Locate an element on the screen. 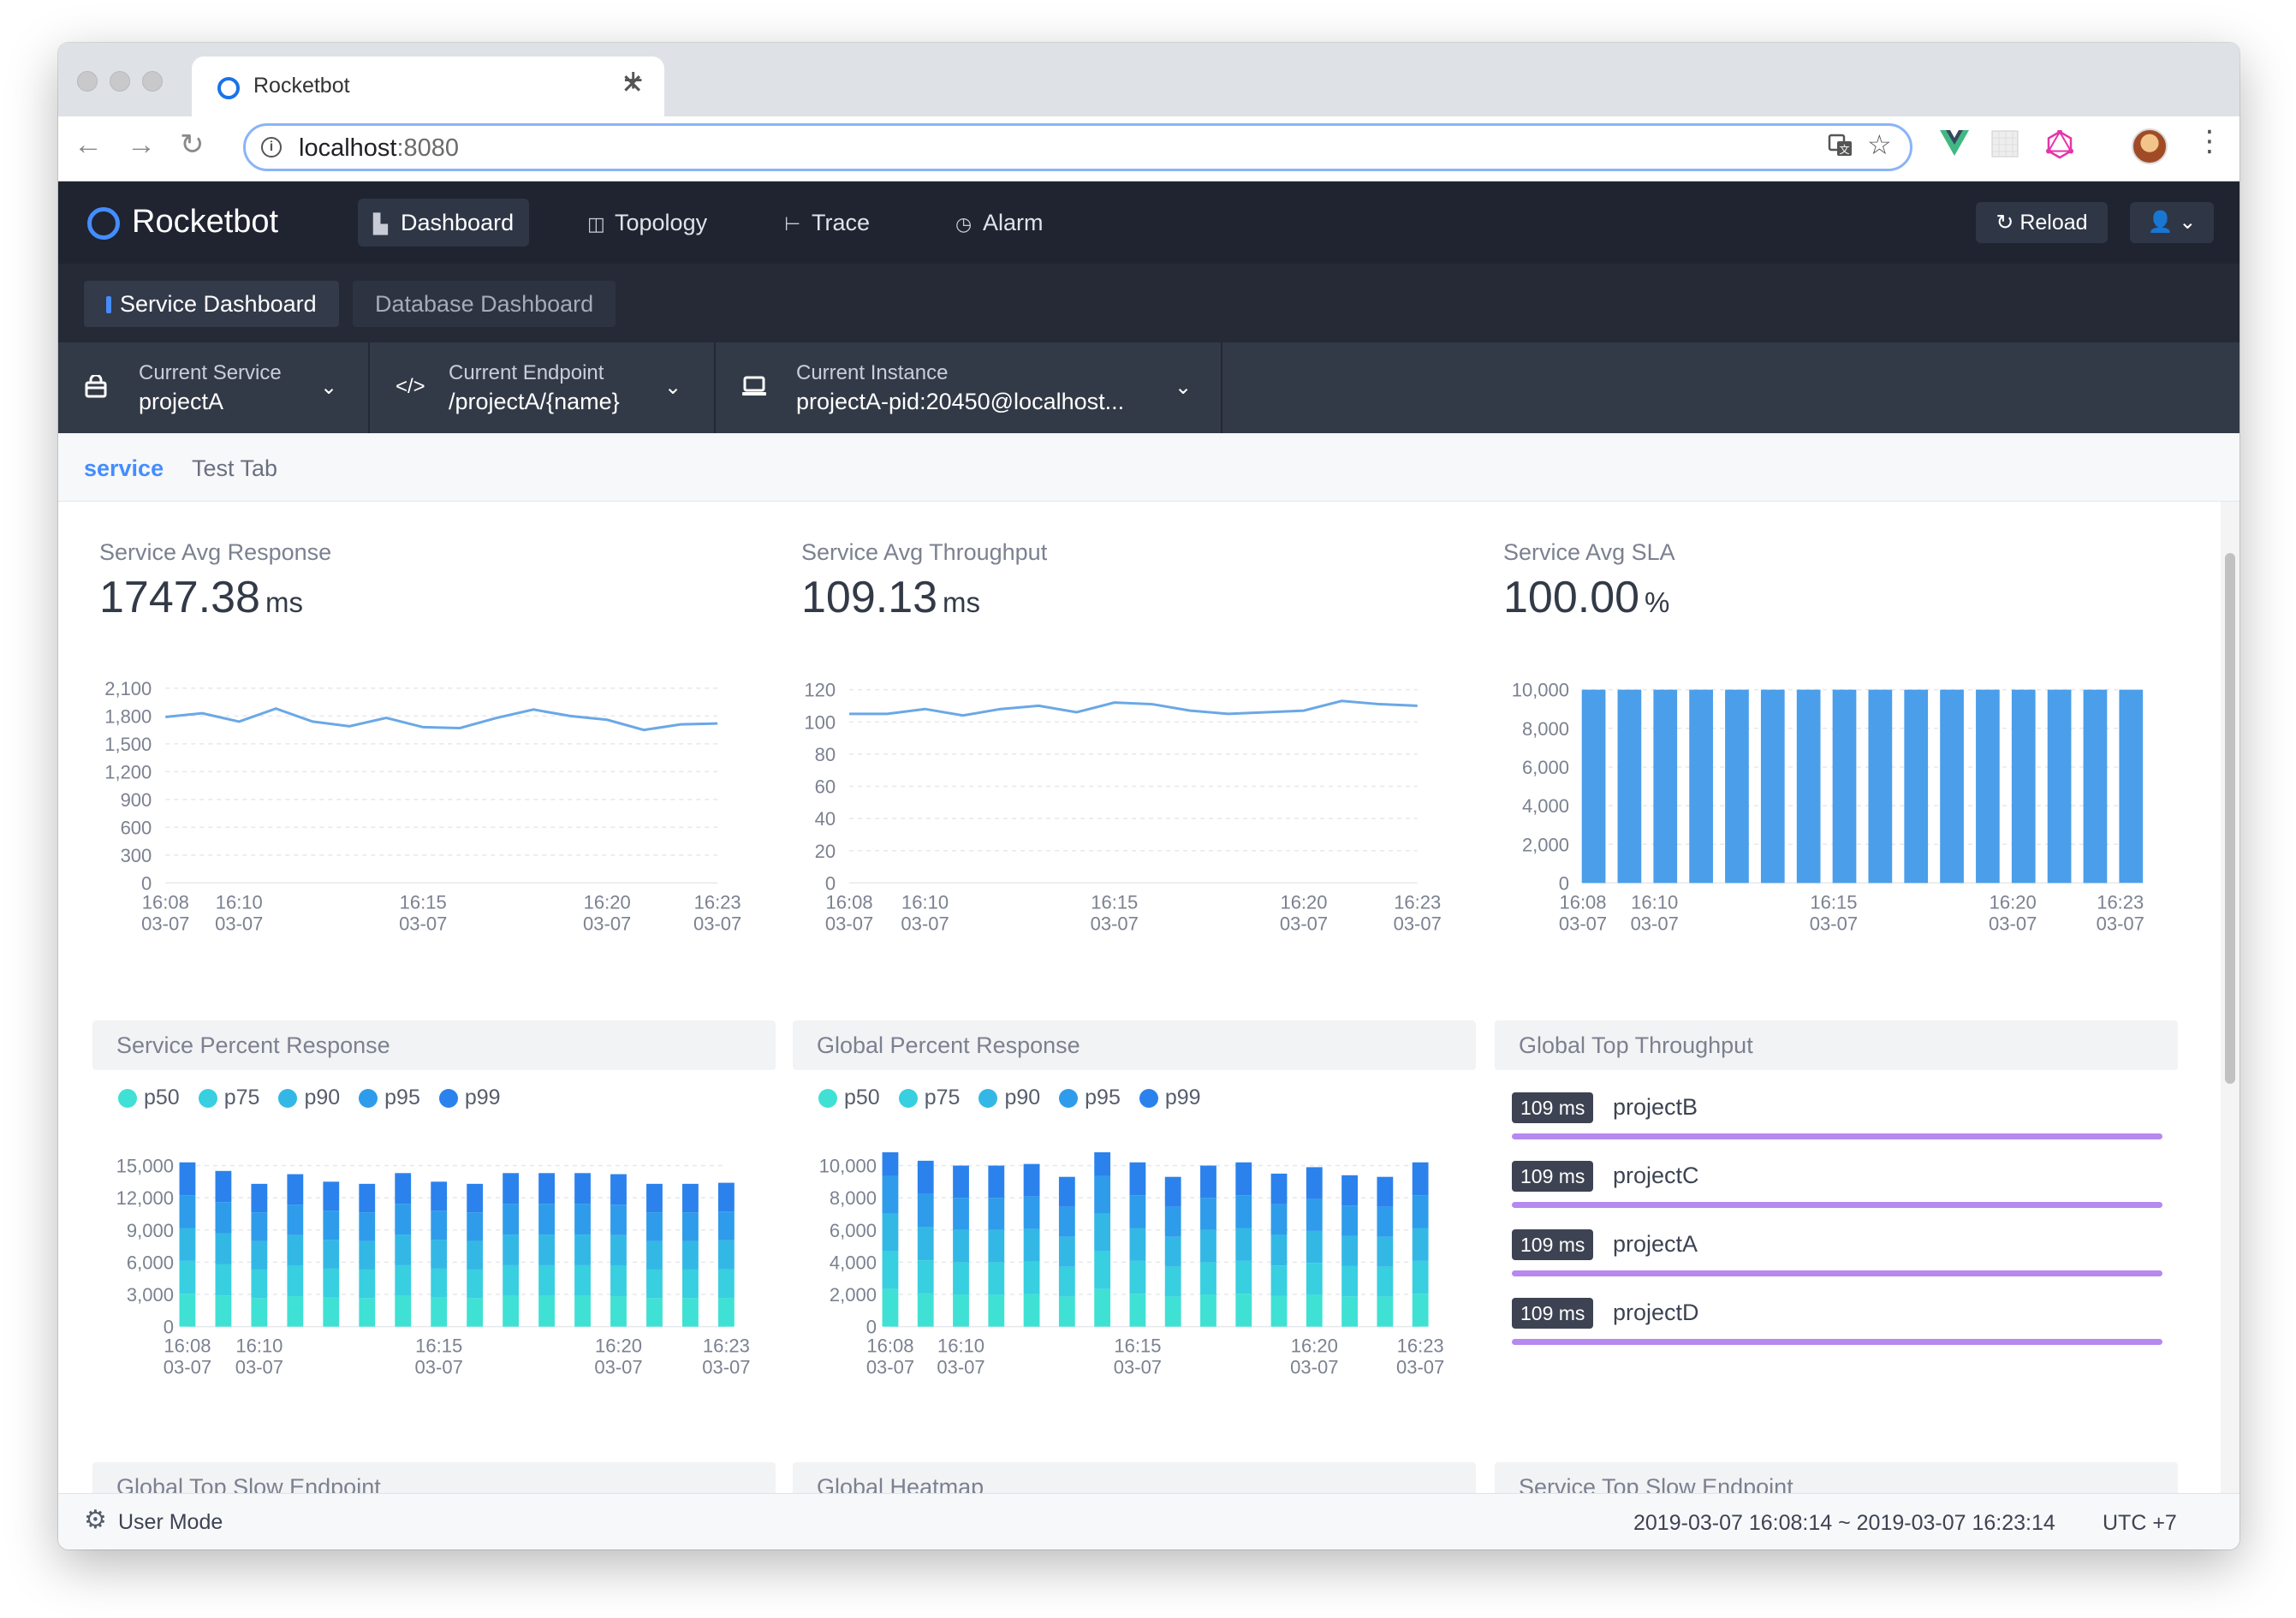 The image size is (2296, 1618). current-instance-label: Current Instance is located at coordinates (872, 373).